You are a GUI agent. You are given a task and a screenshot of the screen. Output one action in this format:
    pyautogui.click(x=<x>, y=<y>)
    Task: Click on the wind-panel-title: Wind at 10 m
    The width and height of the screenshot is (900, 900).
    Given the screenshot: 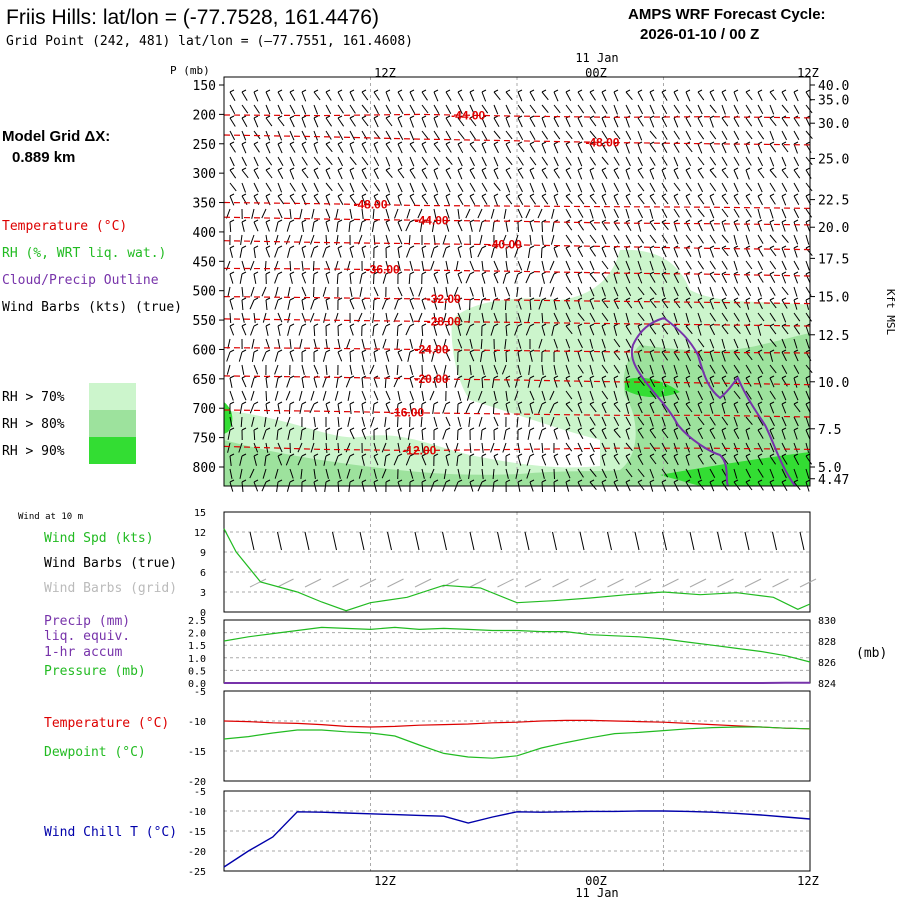 What is the action you would take?
    pyautogui.click(x=50, y=517)
    